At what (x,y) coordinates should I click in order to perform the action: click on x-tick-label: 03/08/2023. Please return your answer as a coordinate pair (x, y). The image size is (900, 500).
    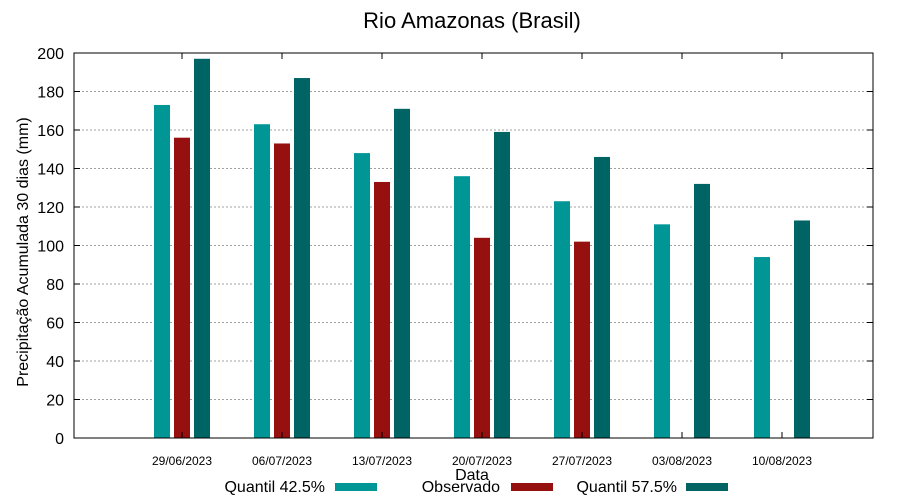
    Looking at the image, I should click on (682, 461).